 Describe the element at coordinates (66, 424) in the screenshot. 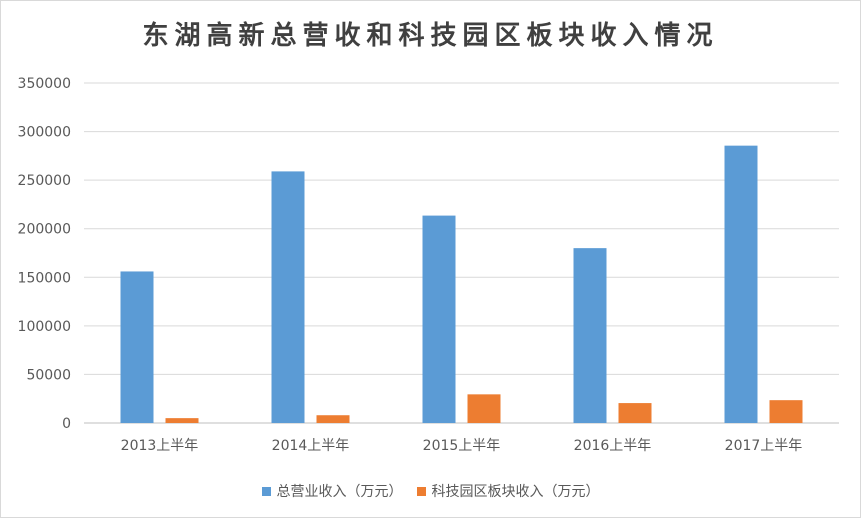

I see `y-tick-label: 0` at that location.